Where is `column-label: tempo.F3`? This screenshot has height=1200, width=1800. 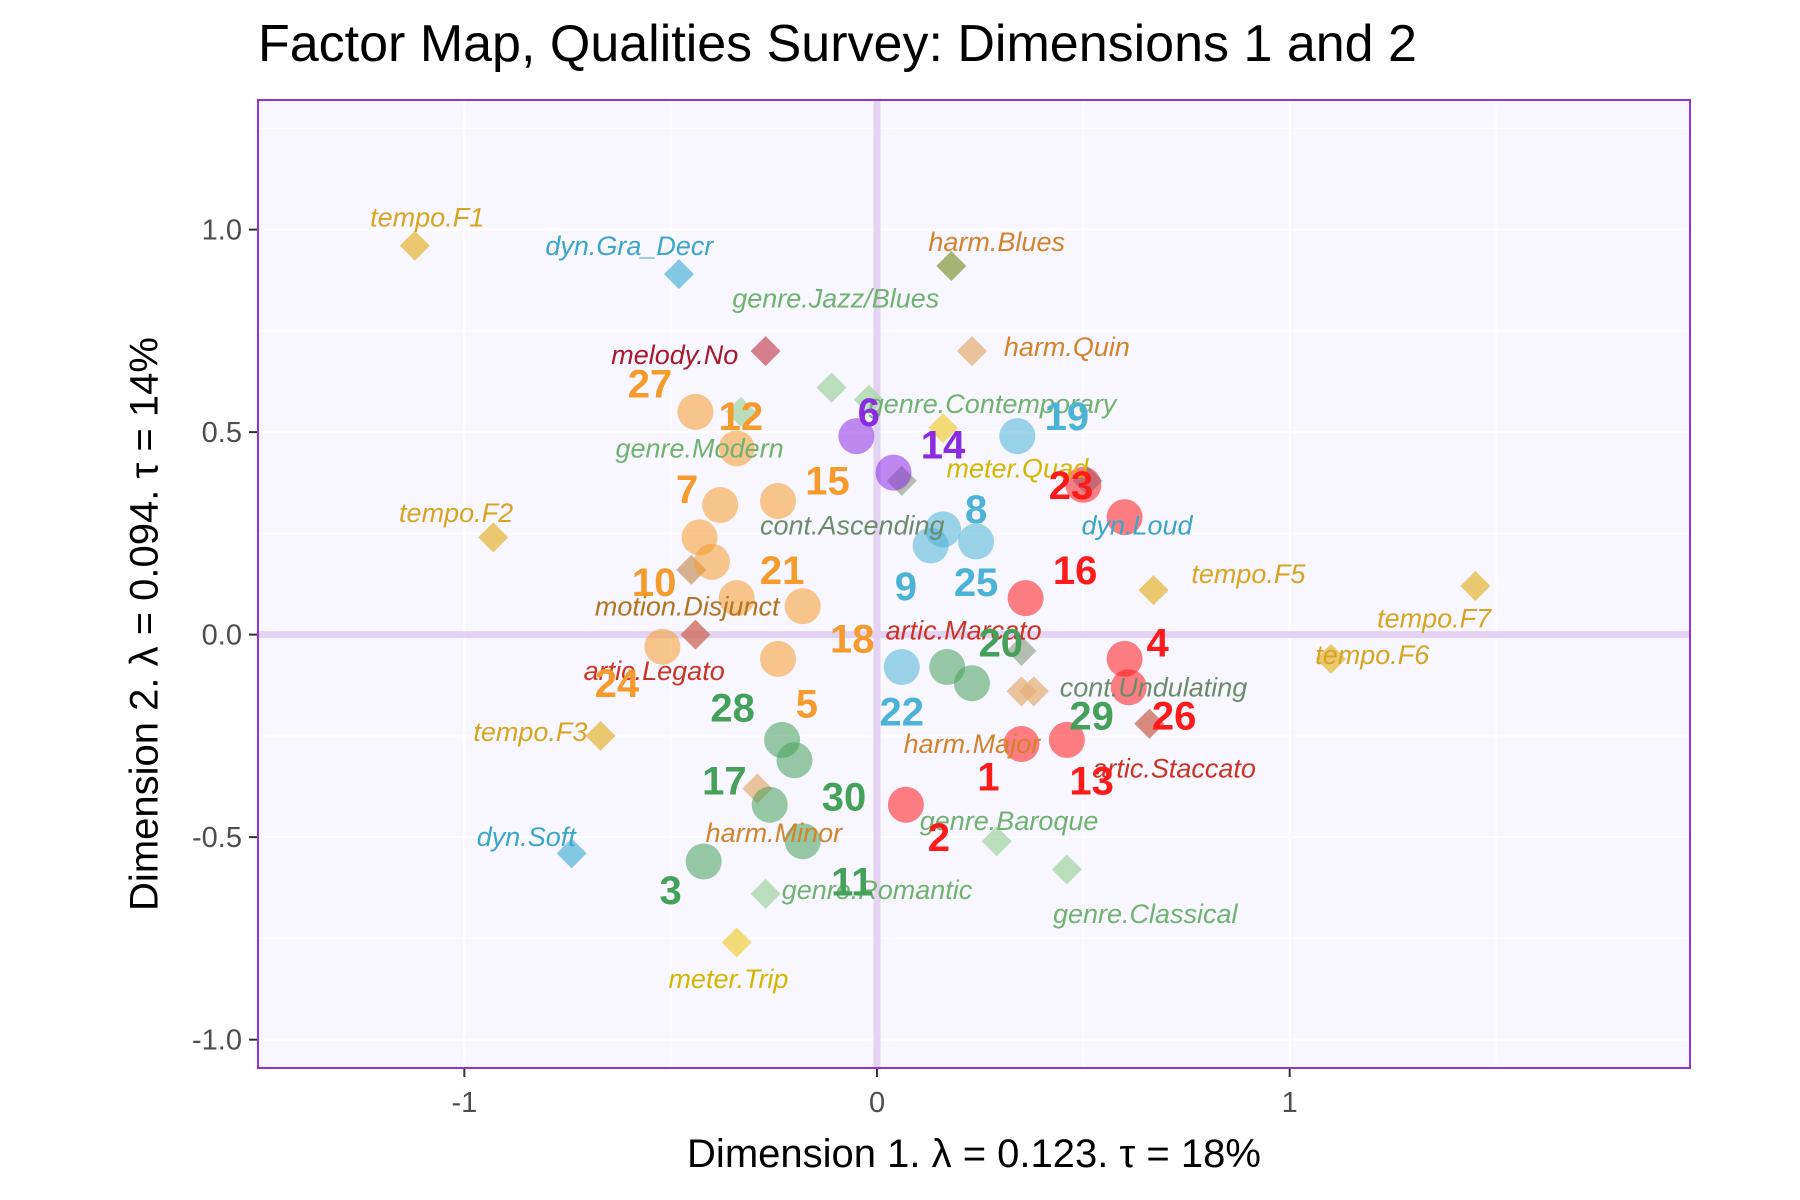
column-label: tempo.F3 is located at coordinates (530, 732).